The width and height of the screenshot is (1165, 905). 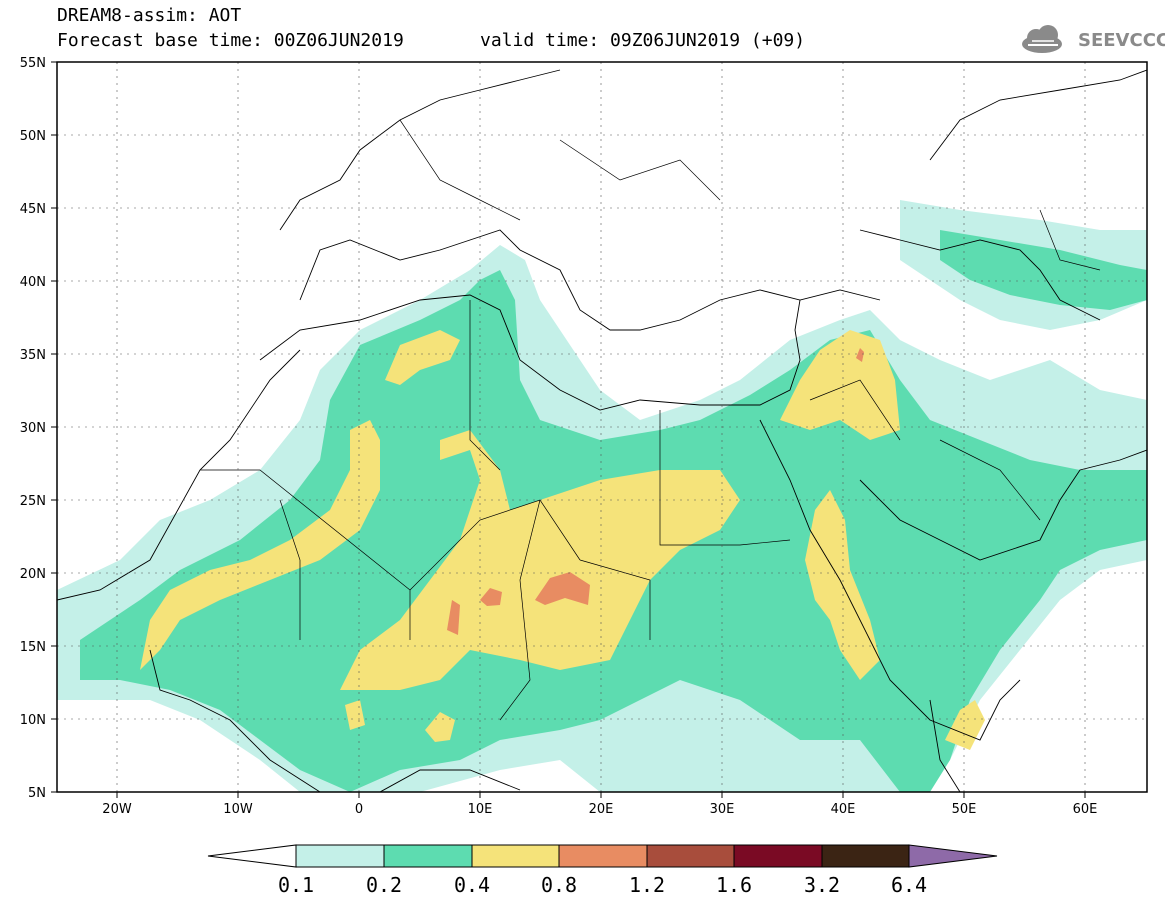 What do you see at coordinates (601, 809) in the screenshot?
I see `lon-tick-label: 20E` at bounding box center [601, 809].